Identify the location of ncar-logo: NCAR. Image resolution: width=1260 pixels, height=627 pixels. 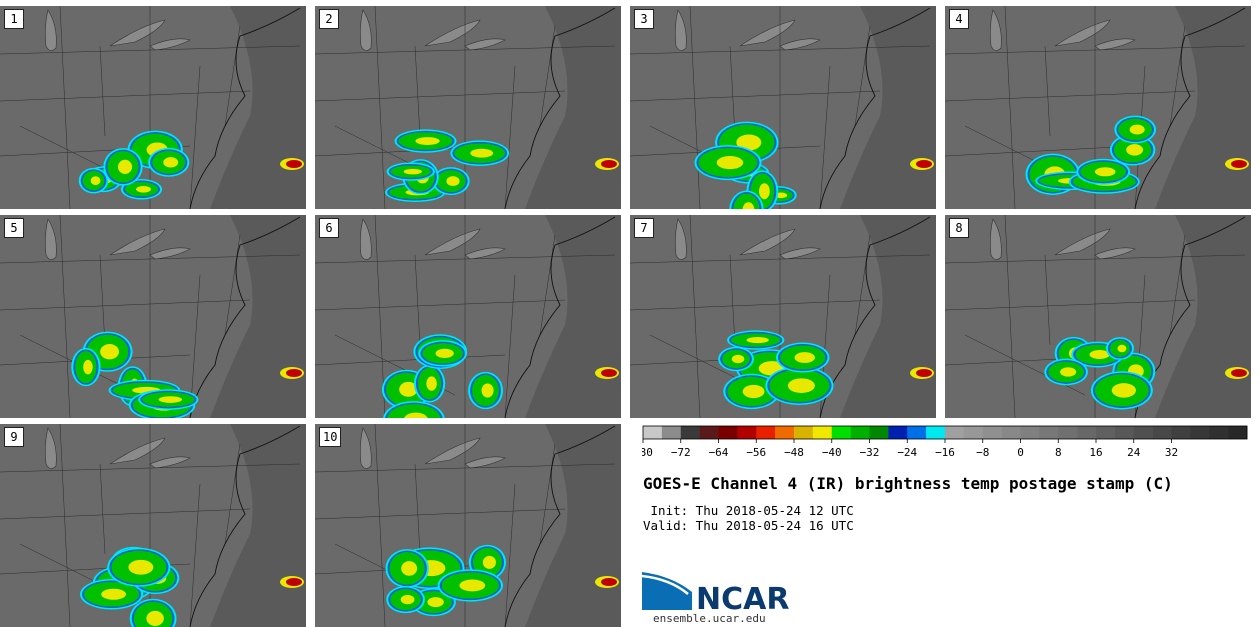
(715, 592).